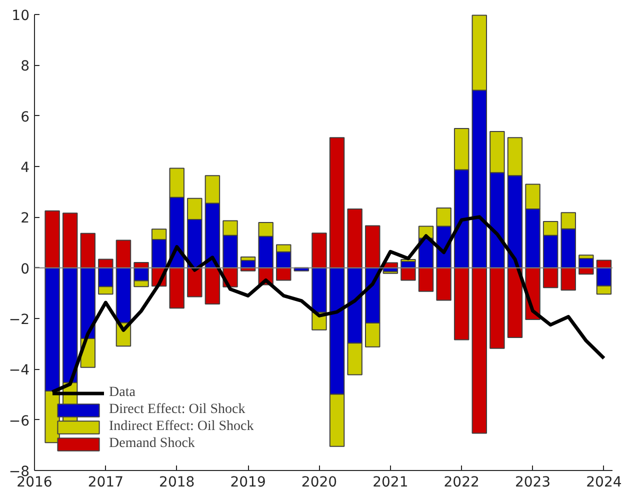 This screenshot has height=496, width=634. I want to click on y-tick-label: −4, so click(19, 370).